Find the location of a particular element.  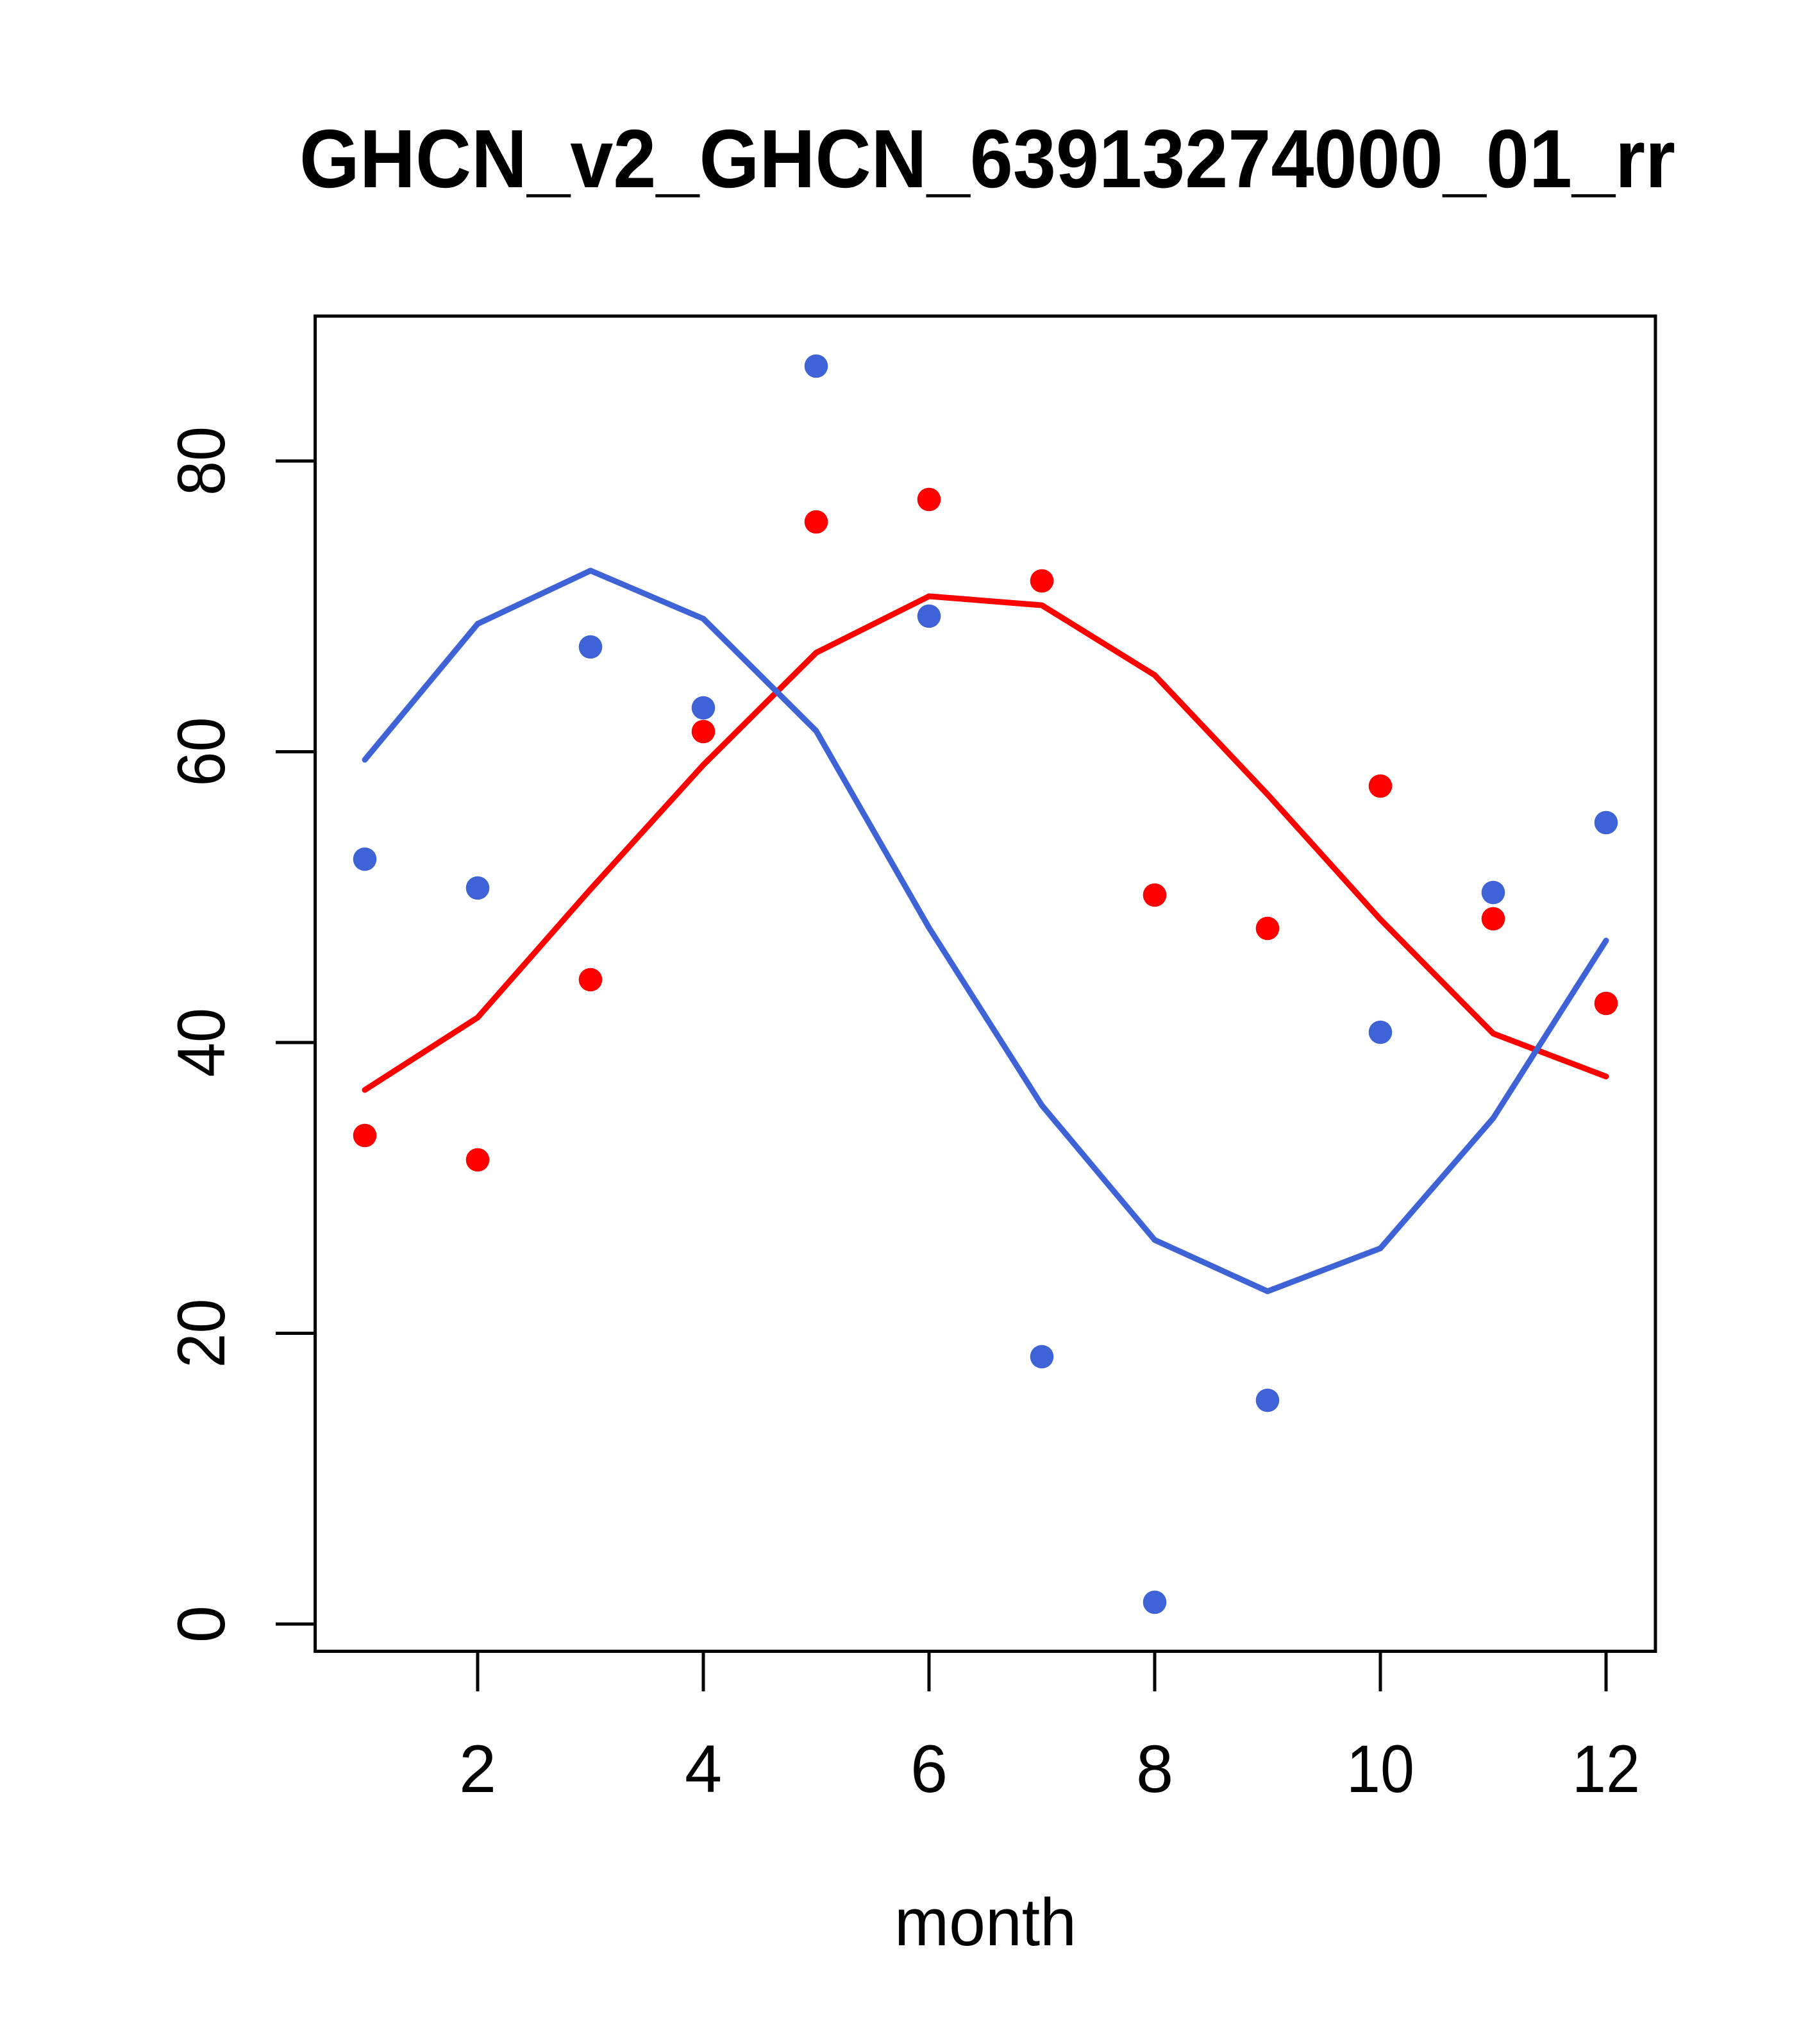

svg-text: 4 is located at coordinates (703, 1769).